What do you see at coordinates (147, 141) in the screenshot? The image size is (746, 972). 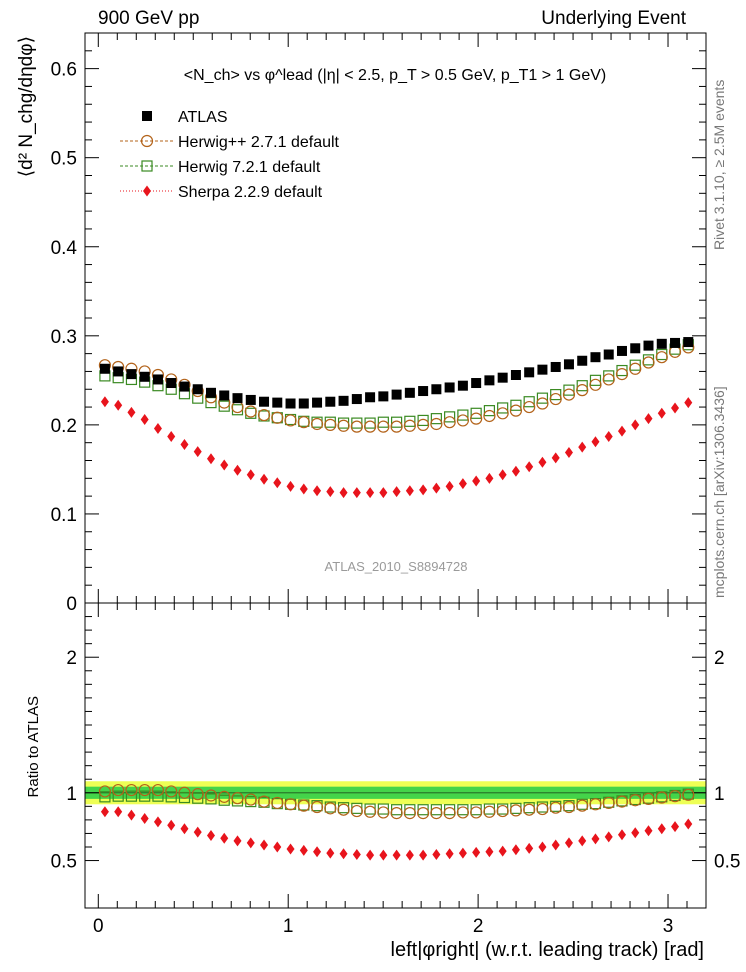 I see `legend-herwig-2-7-1-default-marker` at bounding box center [147, 141].